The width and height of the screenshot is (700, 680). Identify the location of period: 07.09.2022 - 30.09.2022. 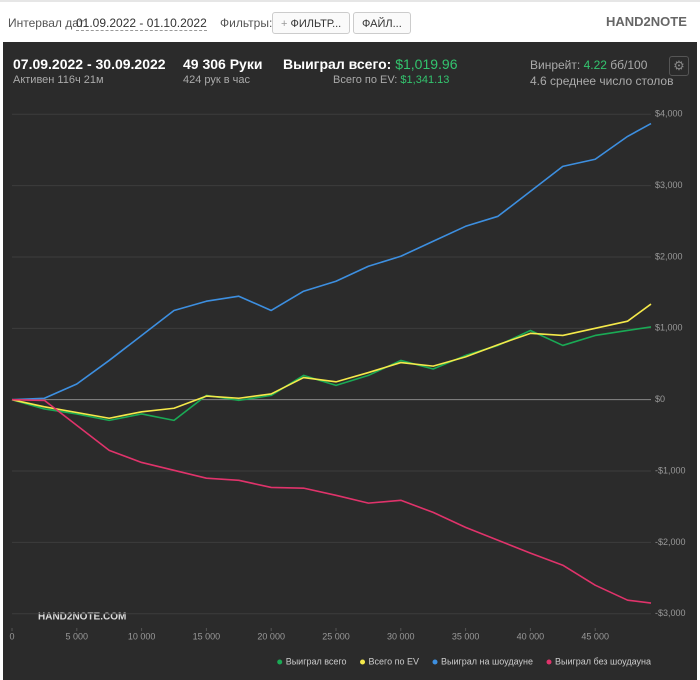
(89, 64).